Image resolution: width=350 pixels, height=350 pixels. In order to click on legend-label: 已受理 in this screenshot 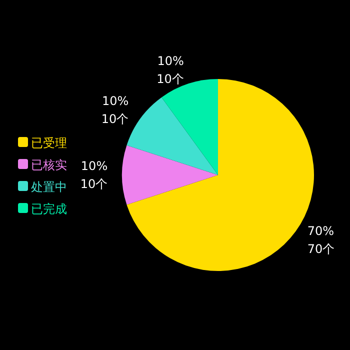, I will do `click(49, 143)`.